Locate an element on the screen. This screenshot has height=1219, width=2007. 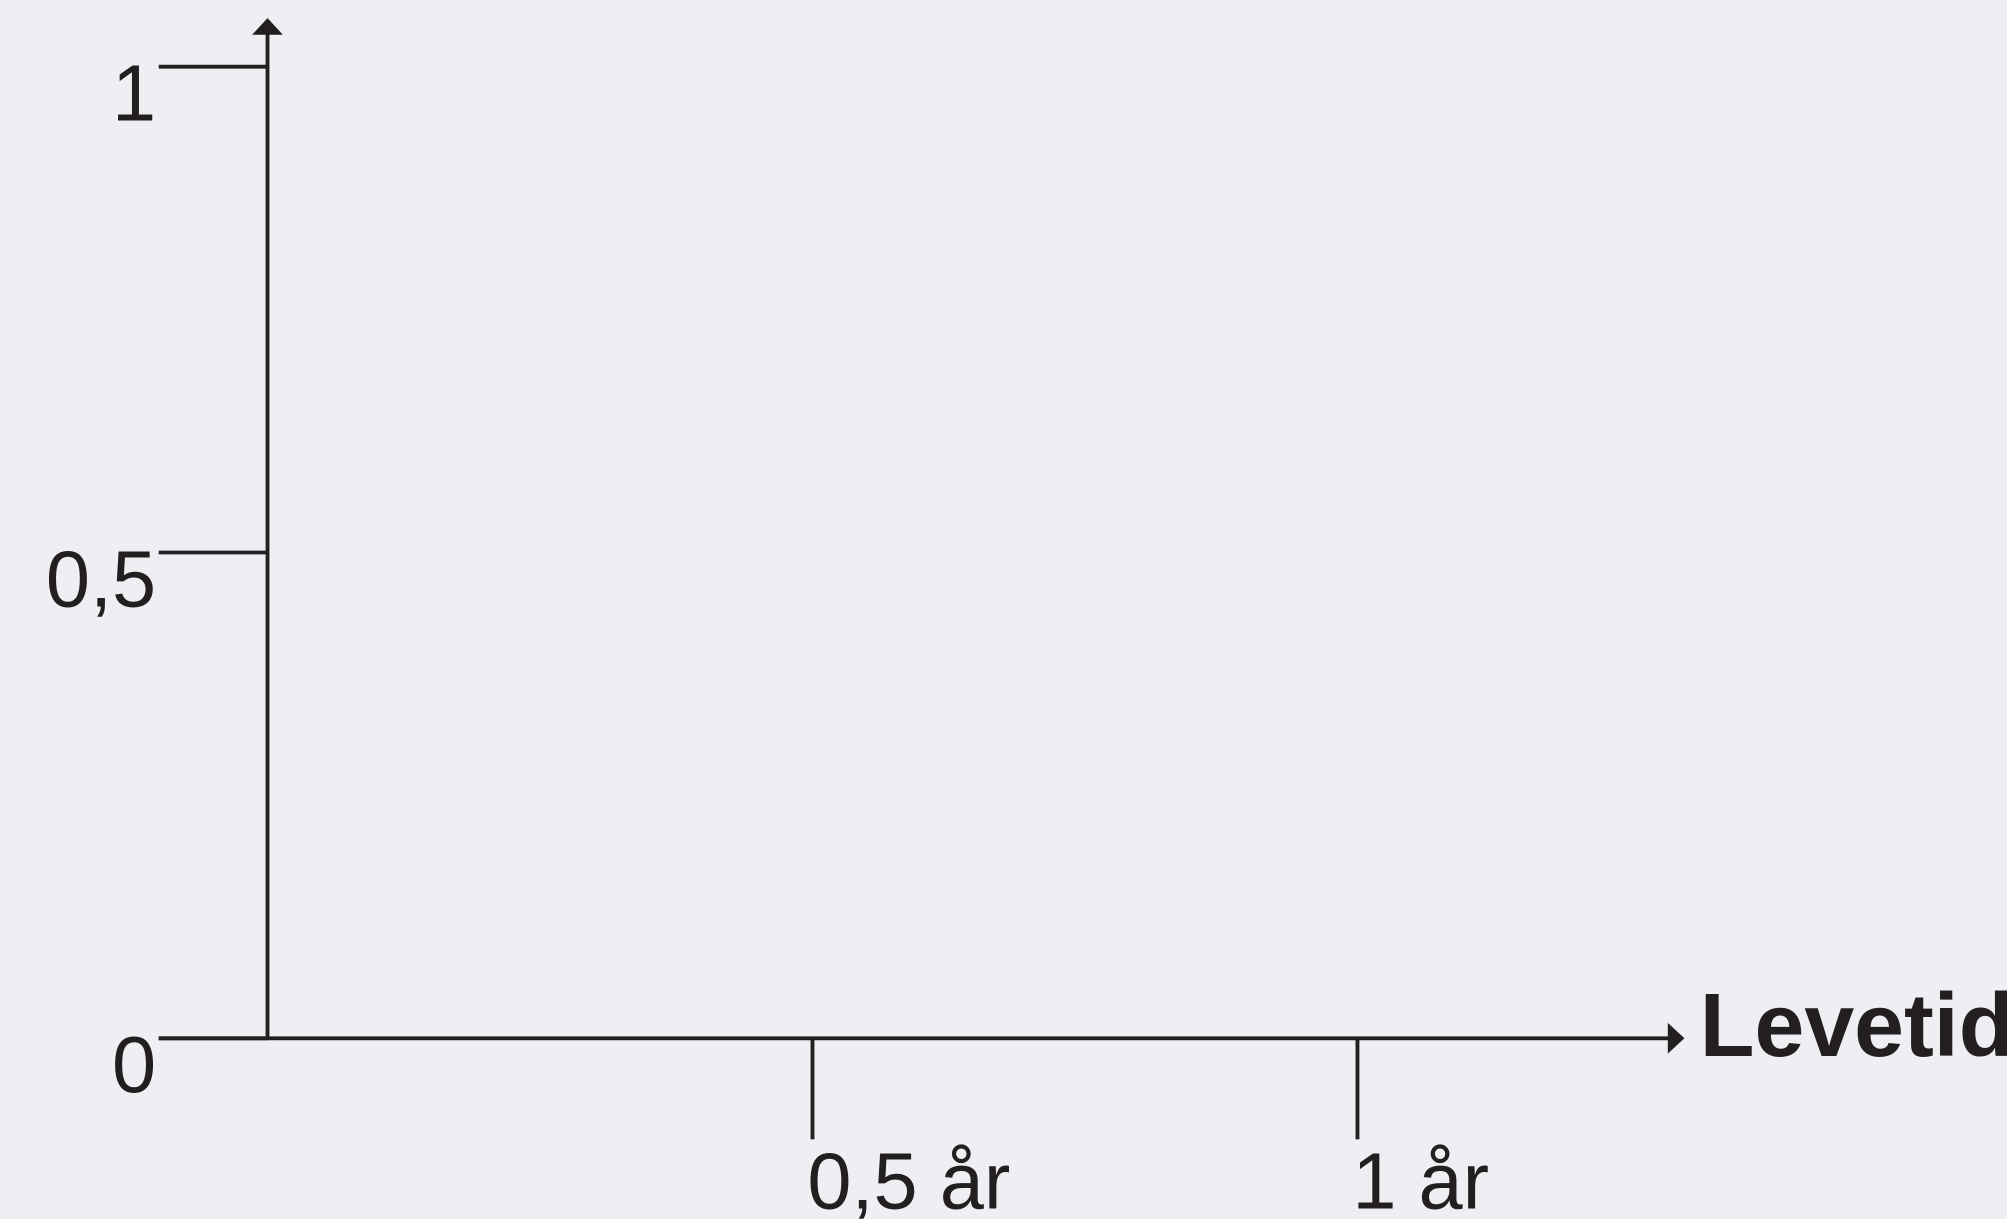
y-tick-label: 0 is located at coordinates (134, 1064).